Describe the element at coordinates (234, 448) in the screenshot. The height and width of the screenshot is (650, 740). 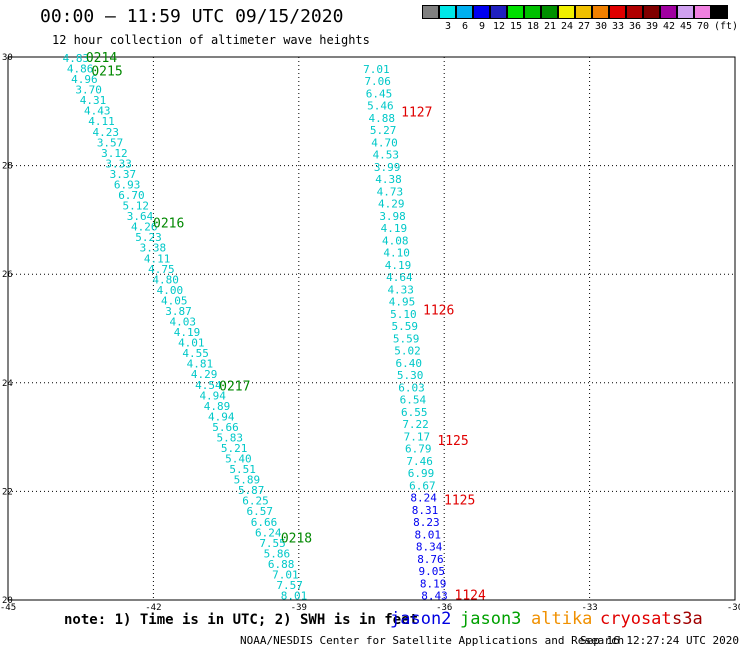
I see `wave-height-value: 5.21` at that location.